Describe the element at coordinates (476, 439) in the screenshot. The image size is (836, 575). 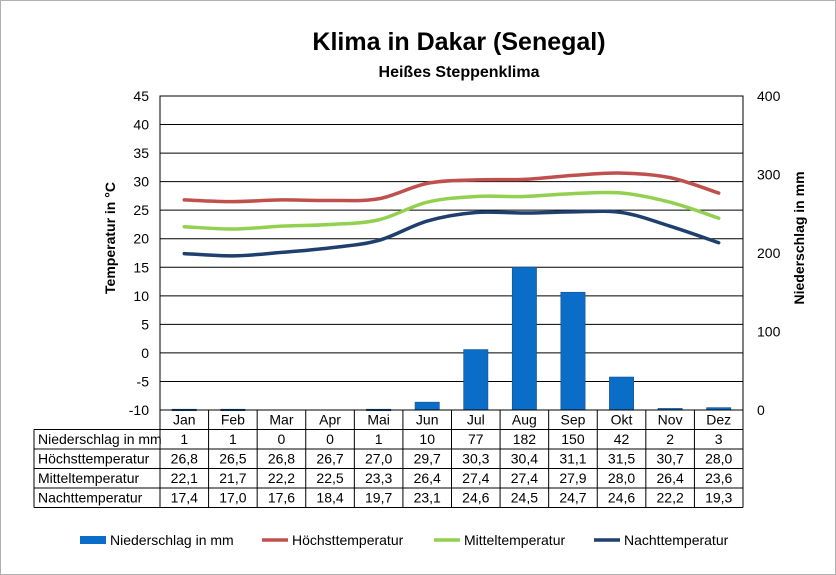
I see `data-label: 77` at that location.